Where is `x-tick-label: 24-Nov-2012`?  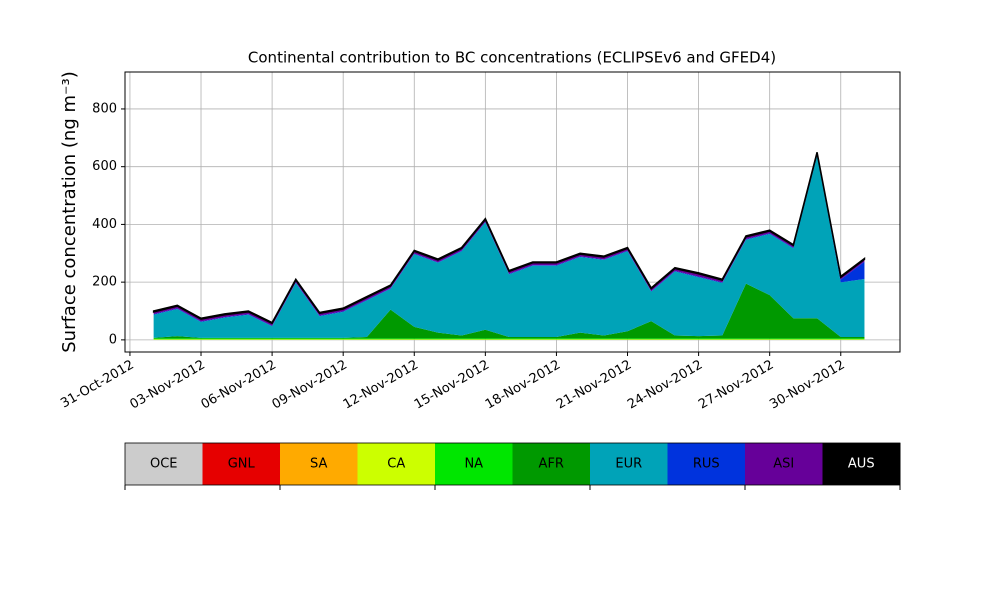 x-tick-label: 24-Nov-2012 is located at coordinates (665, 385).